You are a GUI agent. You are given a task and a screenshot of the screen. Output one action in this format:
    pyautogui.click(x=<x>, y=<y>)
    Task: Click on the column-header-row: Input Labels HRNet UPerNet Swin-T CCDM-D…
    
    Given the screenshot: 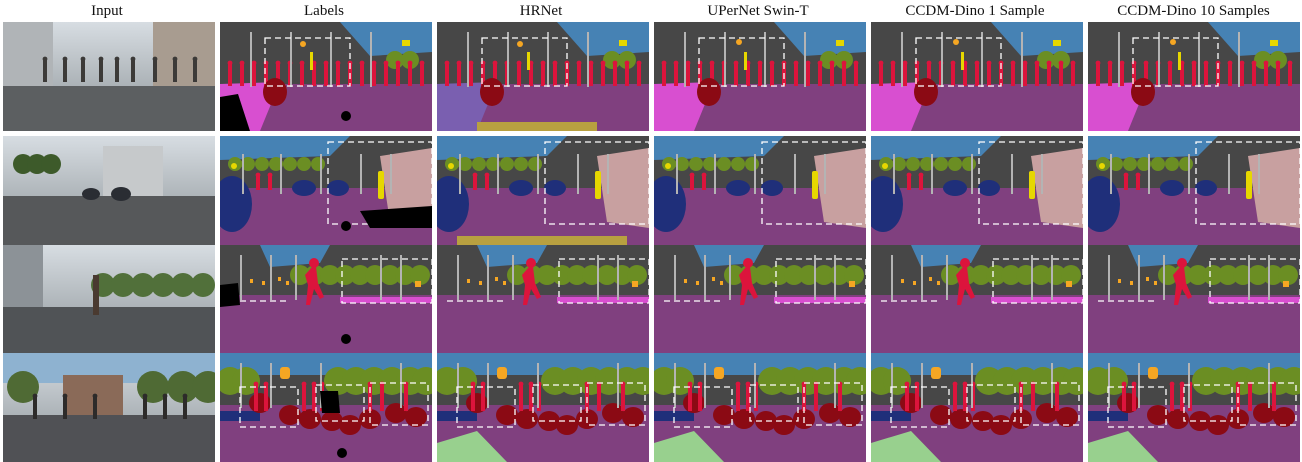 What is the action you would take?
    pyautogui.click(x=651, y=10)
    